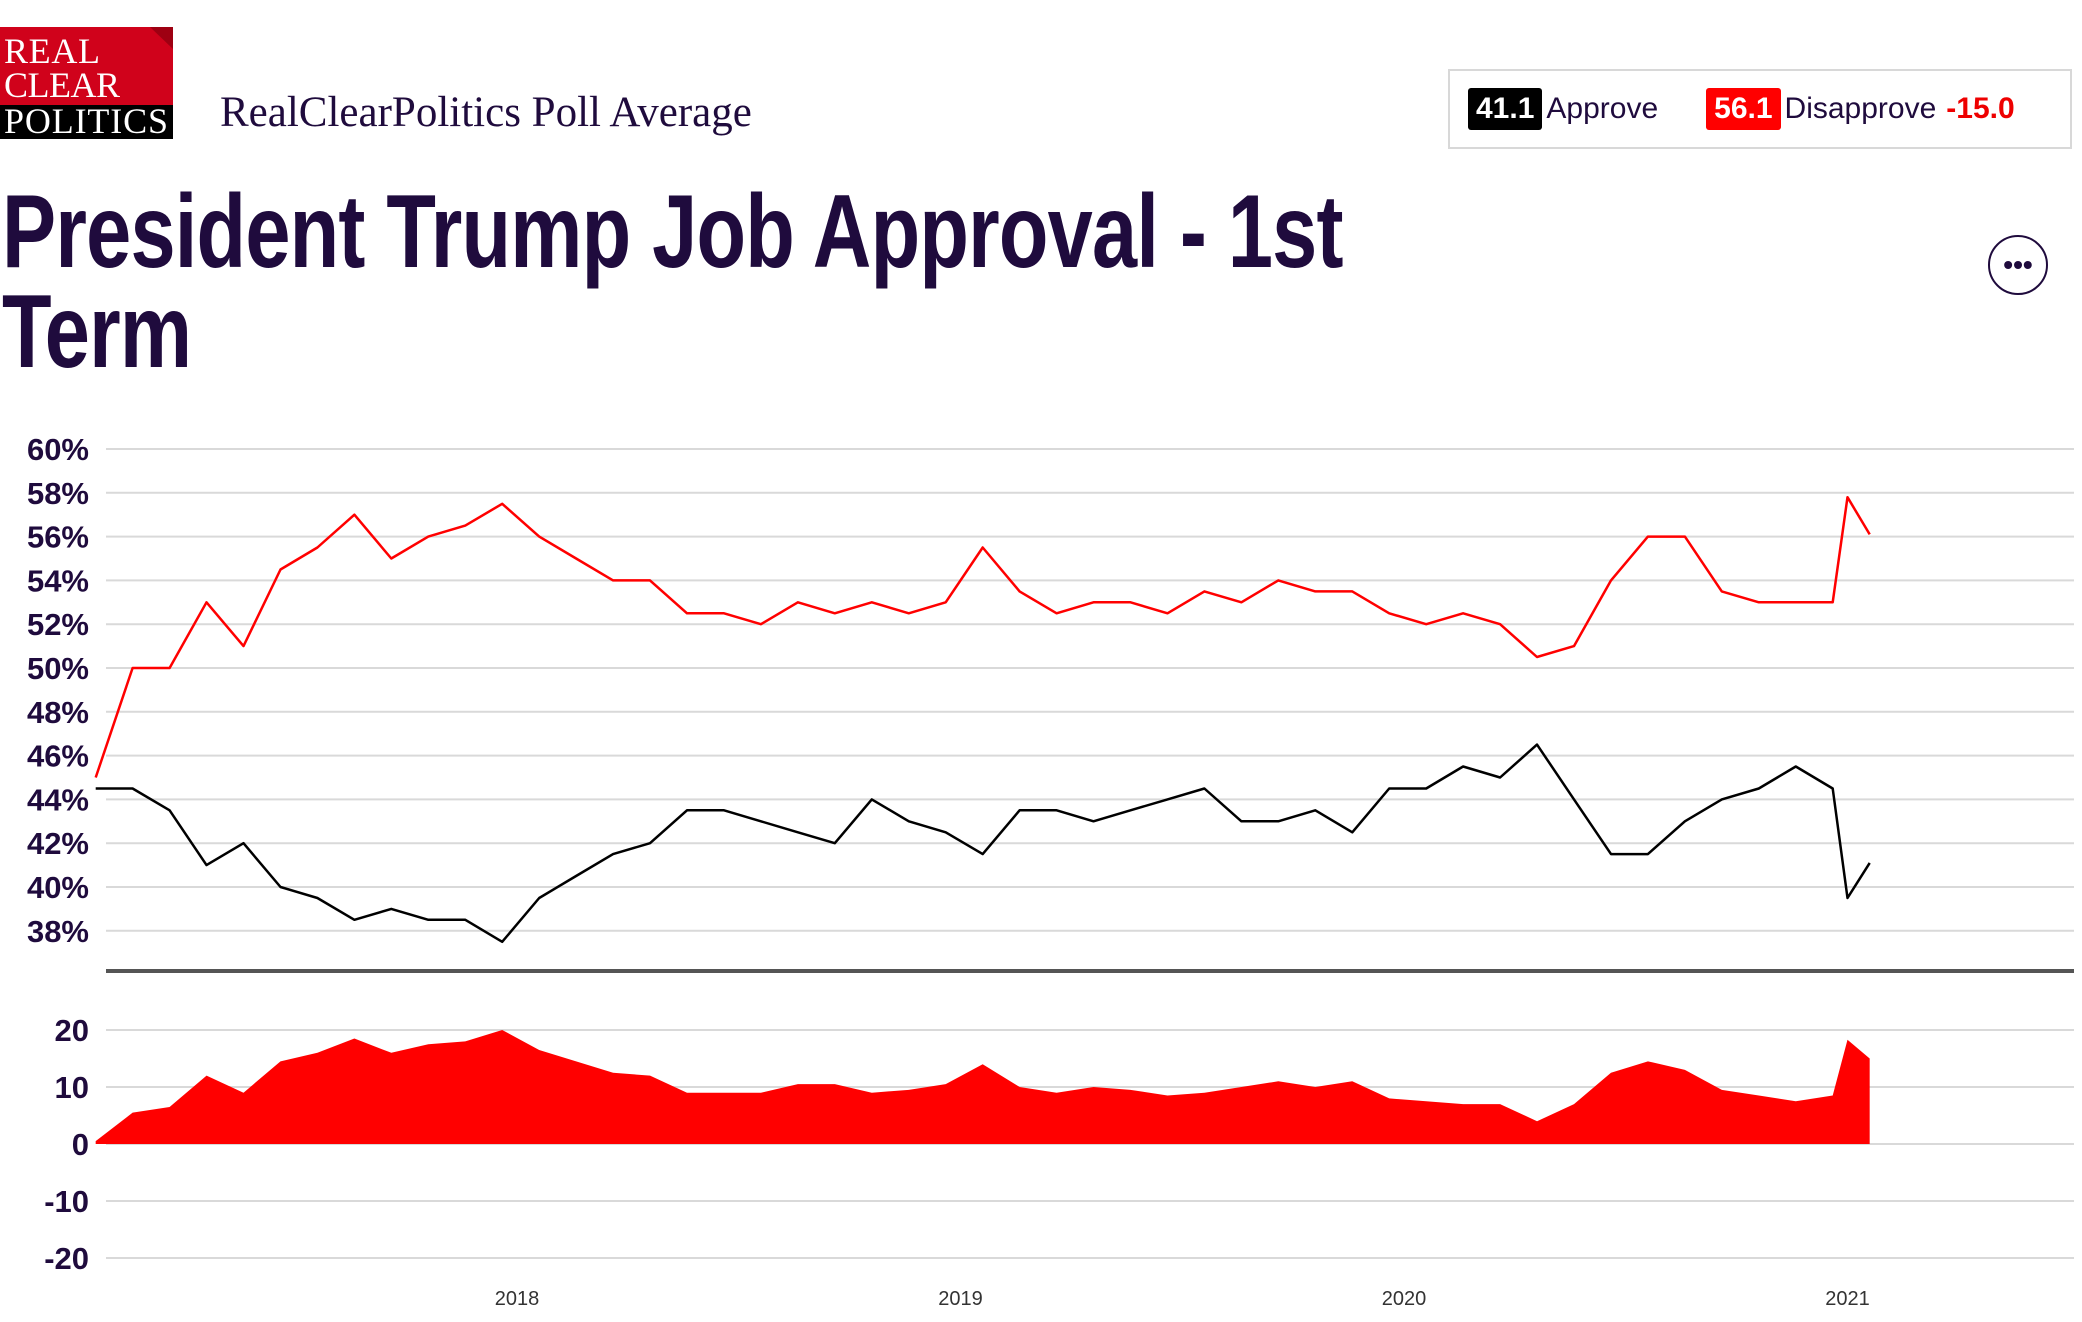  I want to click on ellipsis-icon: •••, so click(2018, 264).